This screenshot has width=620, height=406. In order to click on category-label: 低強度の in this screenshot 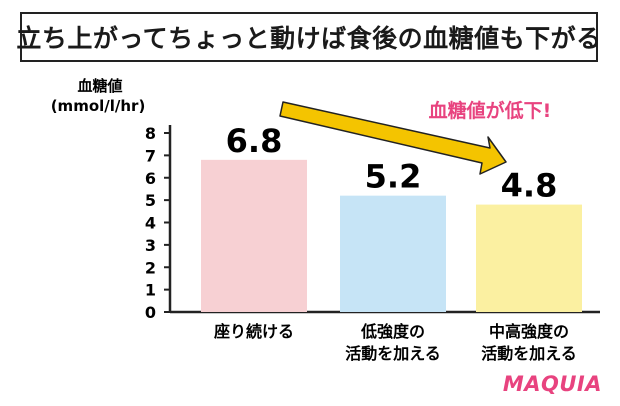, I will do `click(392, 331)`.